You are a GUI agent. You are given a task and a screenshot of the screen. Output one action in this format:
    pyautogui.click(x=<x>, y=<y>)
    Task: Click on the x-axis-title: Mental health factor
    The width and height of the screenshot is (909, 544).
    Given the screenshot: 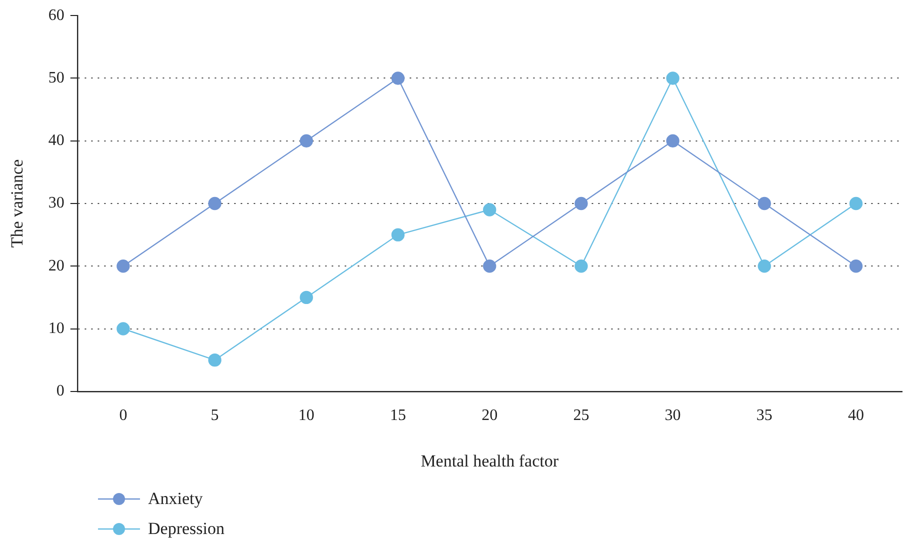 What is the action you would take?
    pyautogui.click(x=489, y=460)
    